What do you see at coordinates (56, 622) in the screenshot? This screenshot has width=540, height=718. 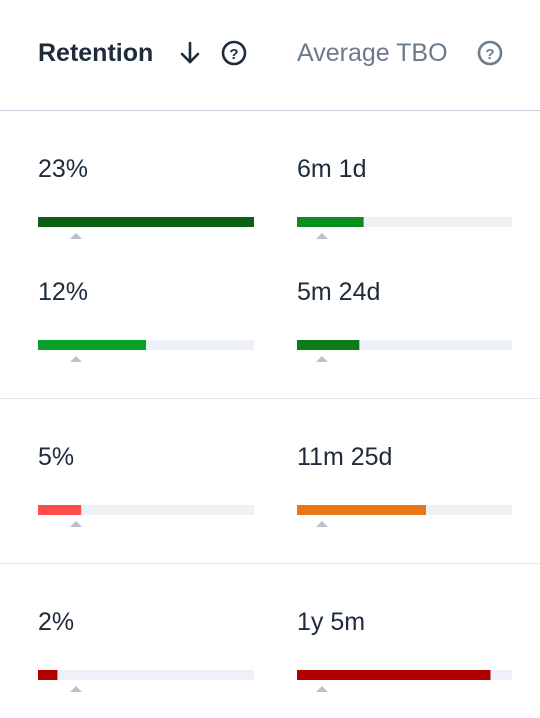 I see `retention-value: 2%` at bounding box center [56, 622].